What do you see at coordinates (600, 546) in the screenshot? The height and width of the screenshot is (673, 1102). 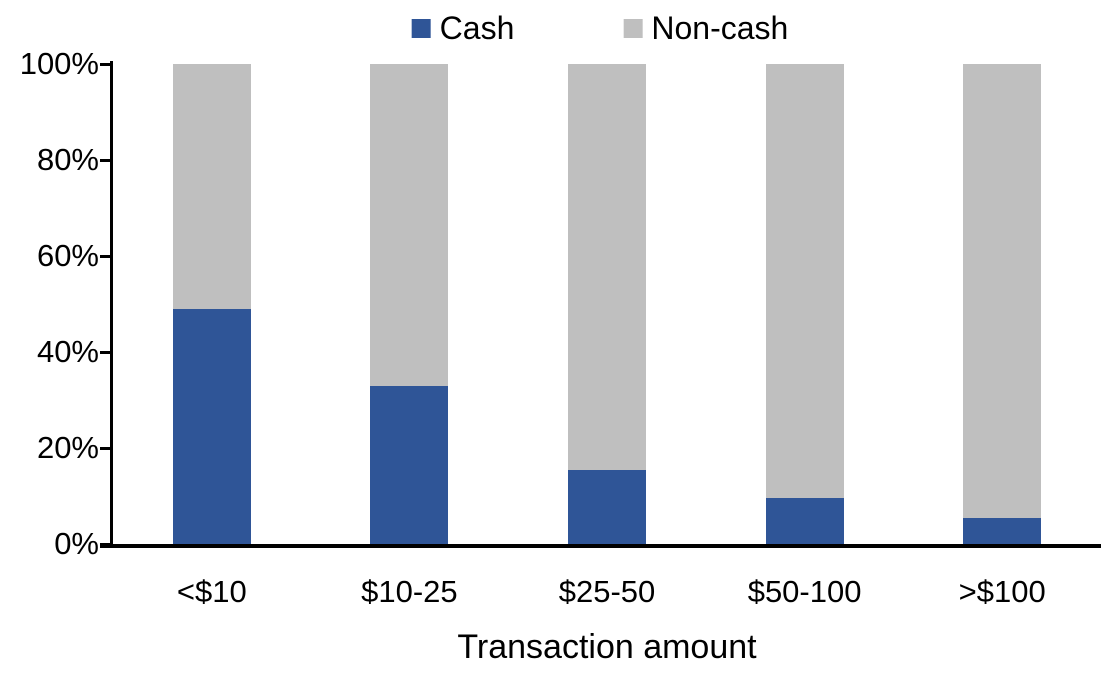 I see `x-axis-line` at bounding box center [600, 546].